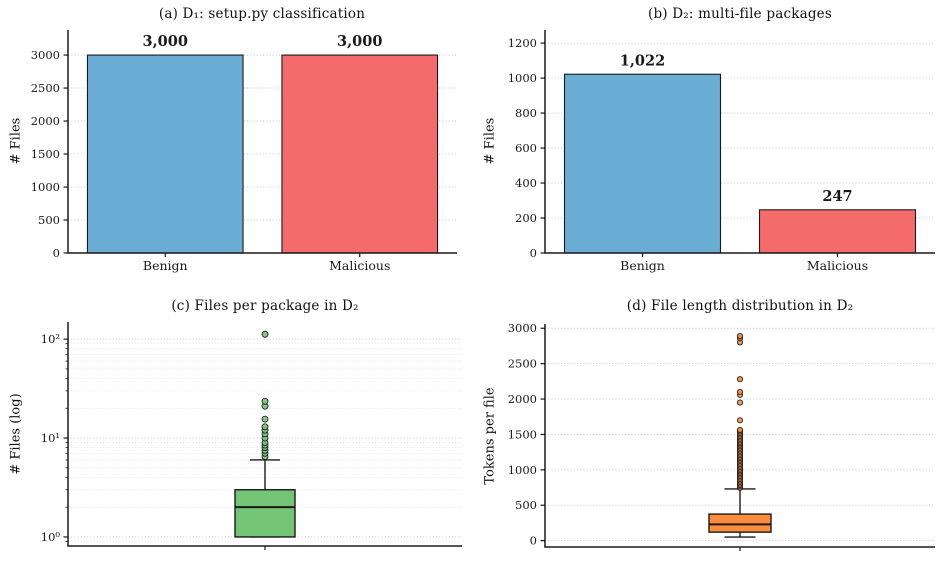  What do you see at coordinates (642, 60) in the screenshot?
I see `bar-value-label: 1,022` at bounding box center [642, 60].